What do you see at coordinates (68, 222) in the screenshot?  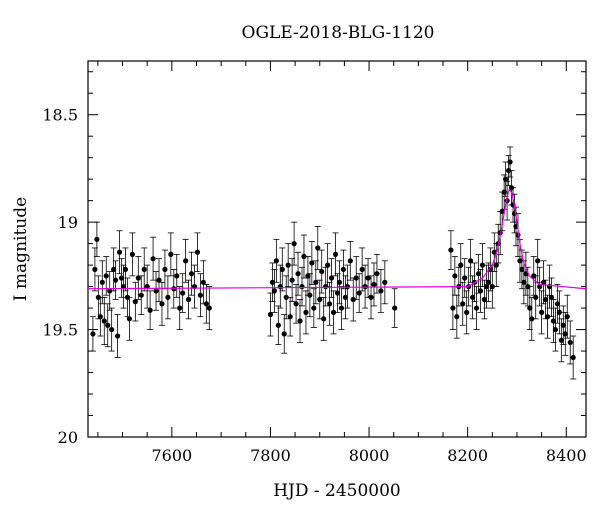 I see `y-tick-label: 19` at bounding box center [68, 222].